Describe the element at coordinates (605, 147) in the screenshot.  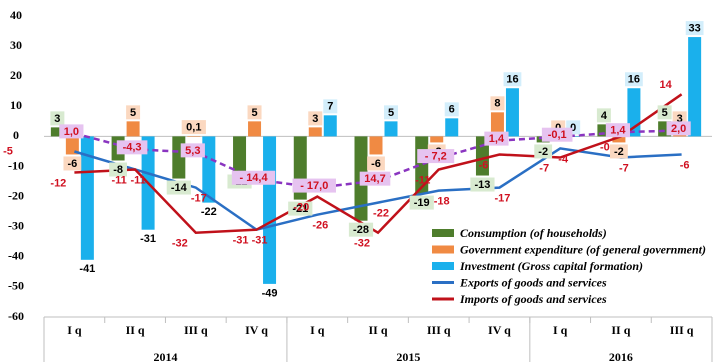
I see `data-label-imports: -0` at that location.